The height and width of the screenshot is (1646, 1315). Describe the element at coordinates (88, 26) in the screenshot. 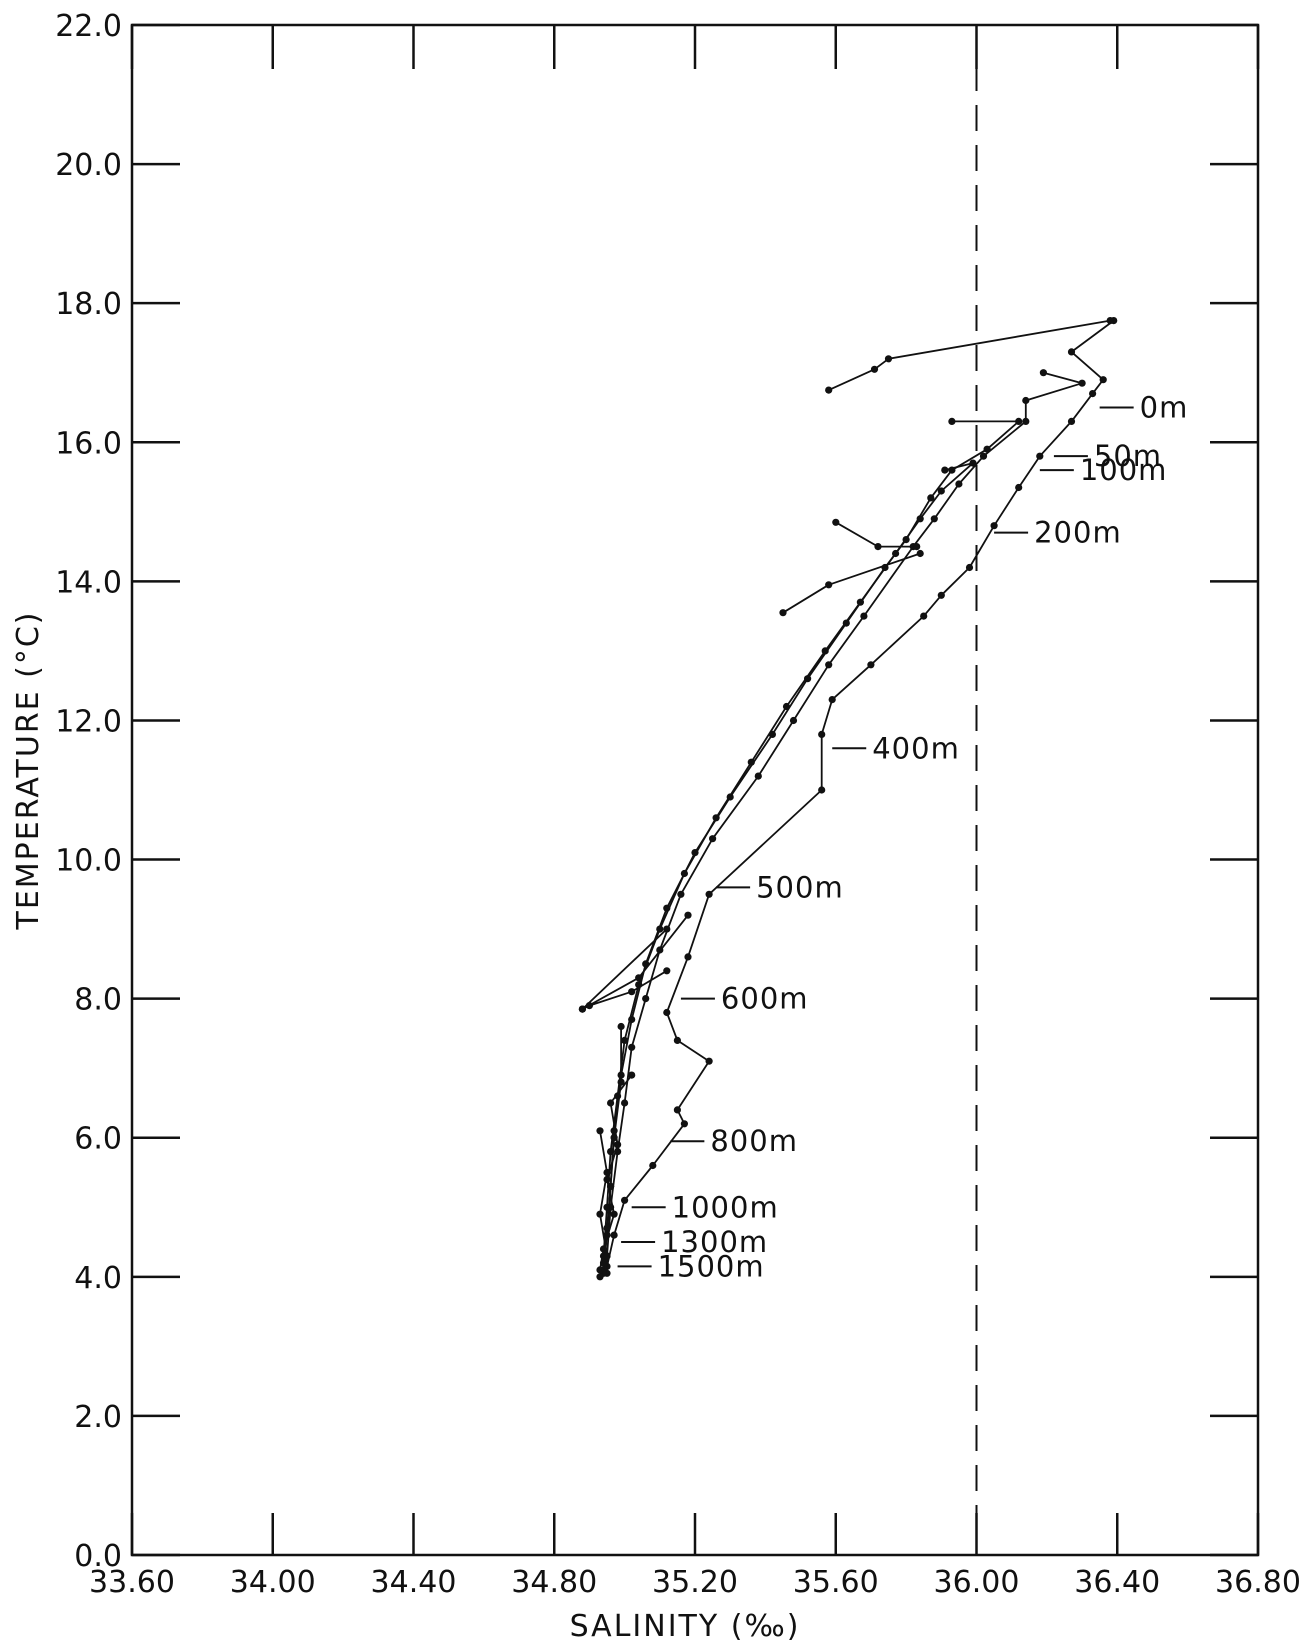

I see `y-tick-label: 22.0` at that location.